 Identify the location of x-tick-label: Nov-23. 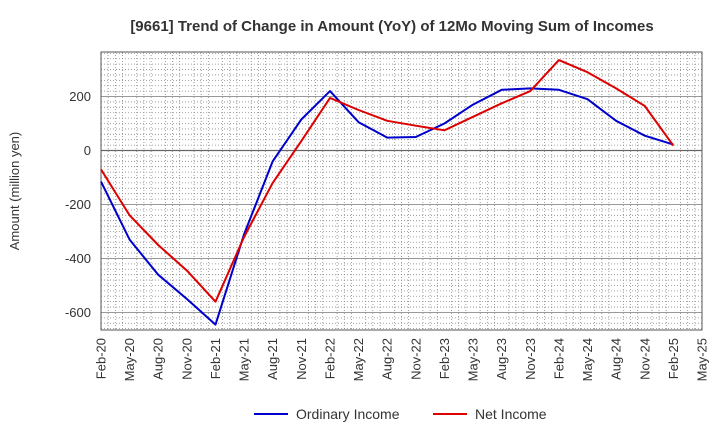
(530, 359).